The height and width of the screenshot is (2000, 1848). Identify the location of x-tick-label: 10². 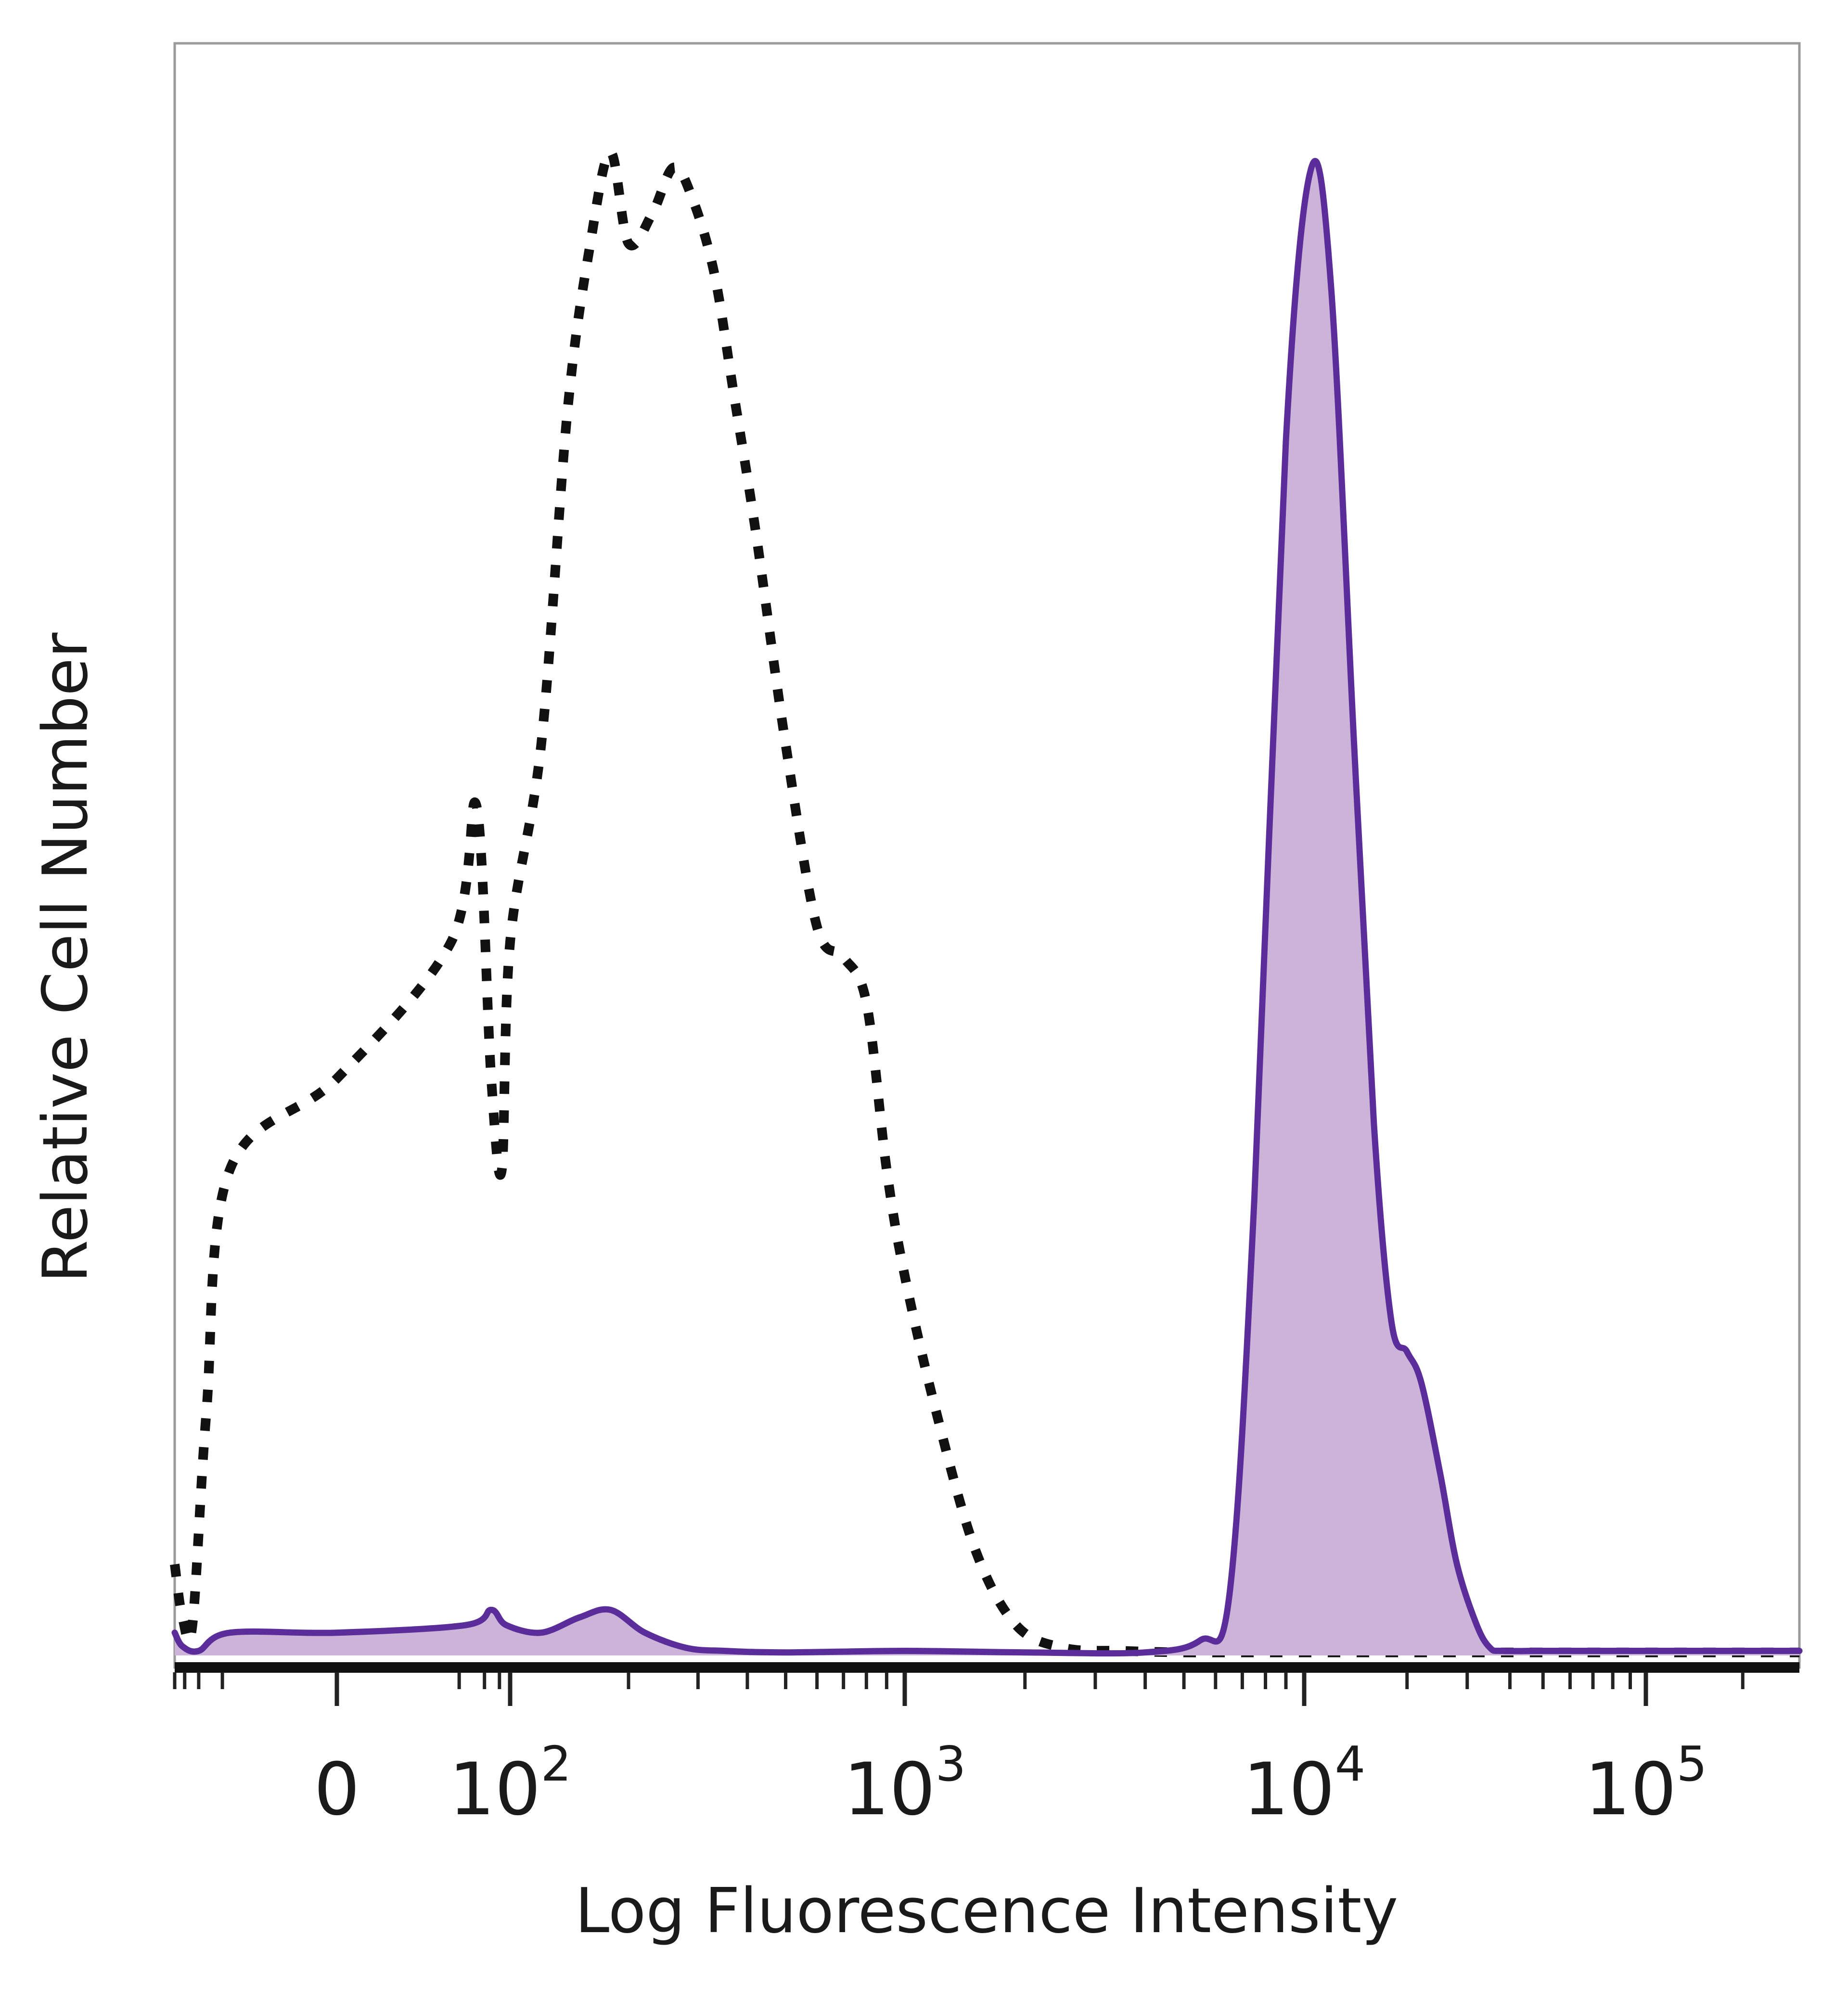
(510, 1784).